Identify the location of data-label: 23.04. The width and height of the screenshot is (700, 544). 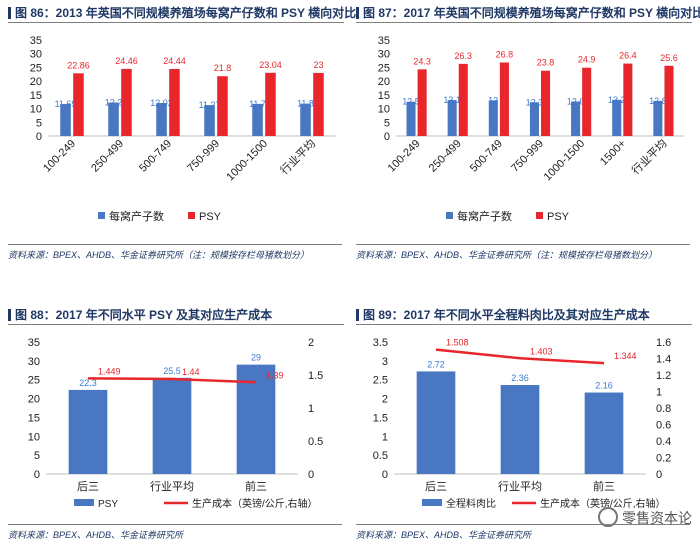
(270, 65).